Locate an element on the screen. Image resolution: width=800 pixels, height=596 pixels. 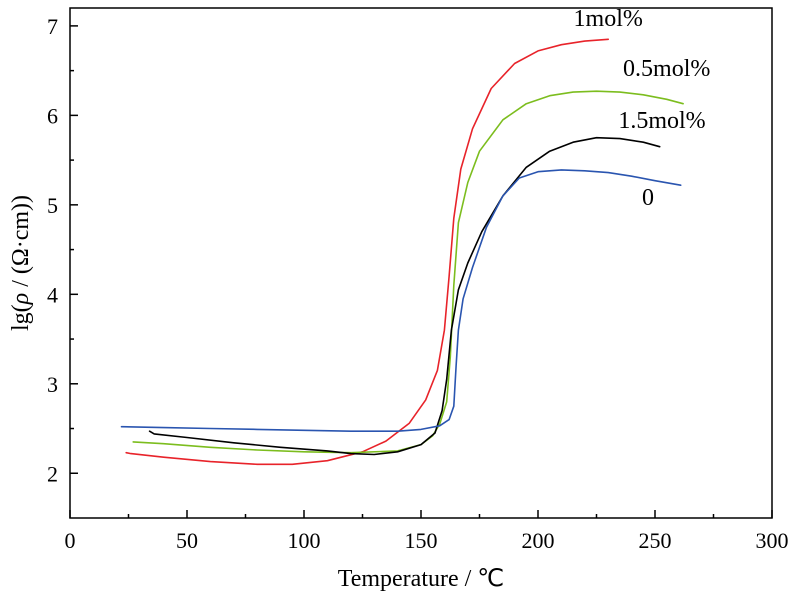
y-axis-label: lg(ρ / (Ω·cm)) is located at coordinates (21, 263).